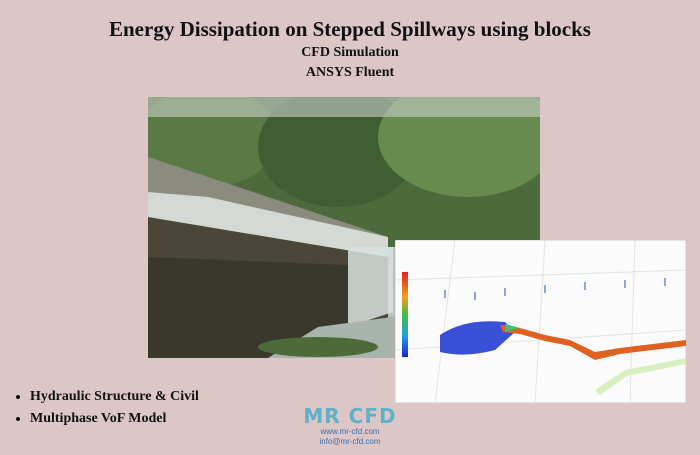 The width and height of the screenshot is (700, 455). I want to click on bullet: Multiphase VoF Model, so click(114, 419).